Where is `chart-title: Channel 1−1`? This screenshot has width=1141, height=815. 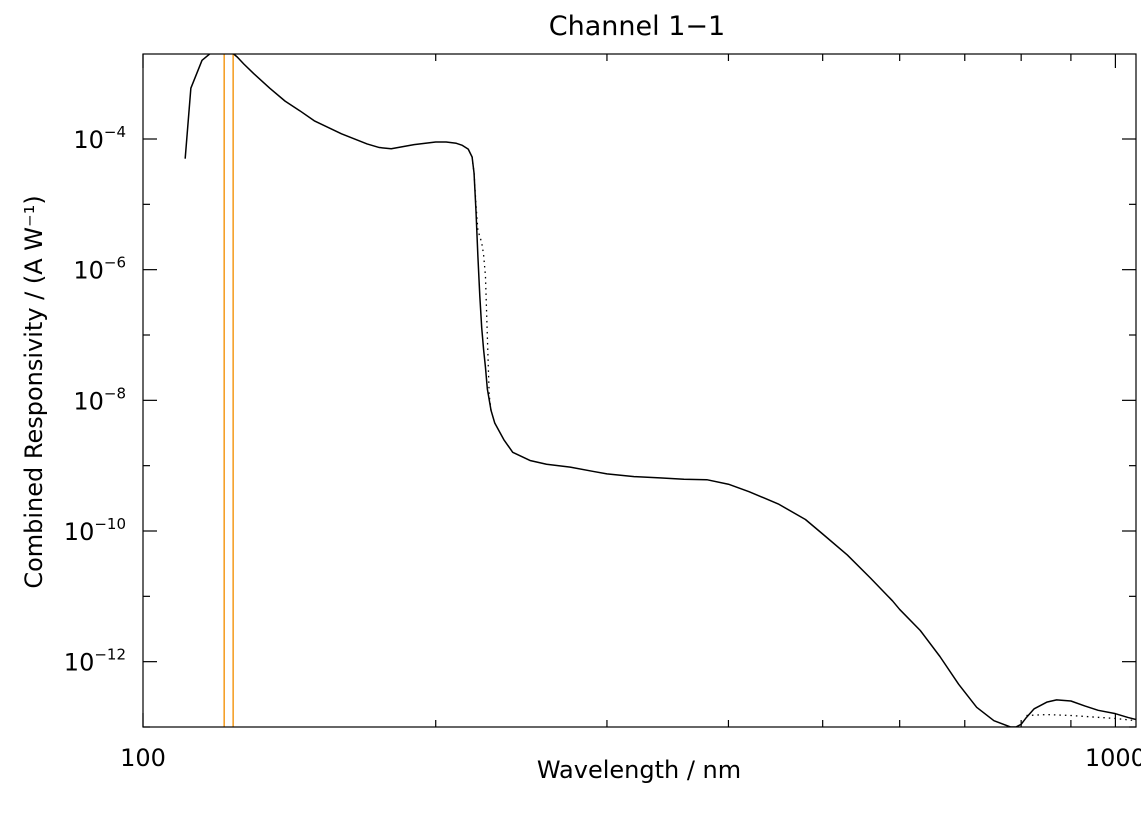
chart-title: Channel 1−1 is located at coordinates (637, 26).